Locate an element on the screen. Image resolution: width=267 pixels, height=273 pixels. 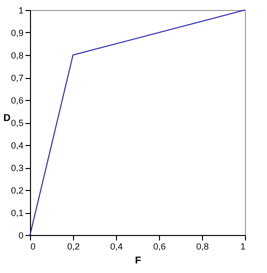
x-tick-label: 0 is located at coordinates (33, 247).